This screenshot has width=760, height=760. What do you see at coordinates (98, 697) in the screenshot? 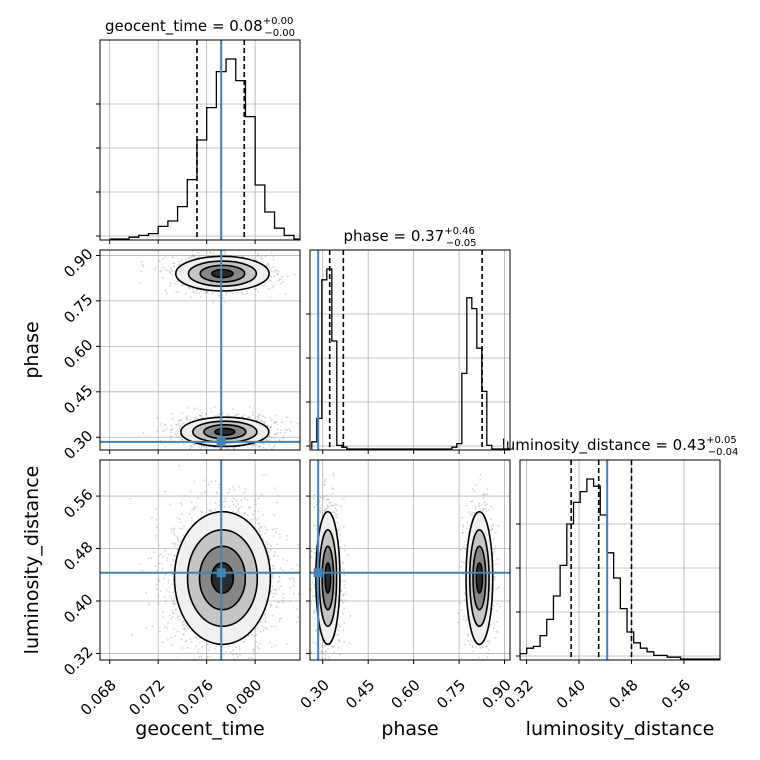
I see `x-tick-label: 0.068` at bounding box center [98, 697].